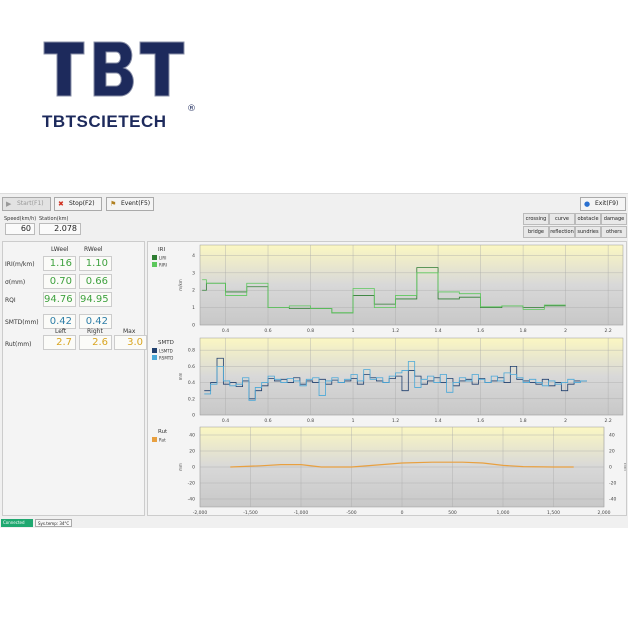 This screenshot has height=628, width=628. Describe the element at coordinates (351, 513) in the screenshot. I see `x-tick-label: -500` at that location.